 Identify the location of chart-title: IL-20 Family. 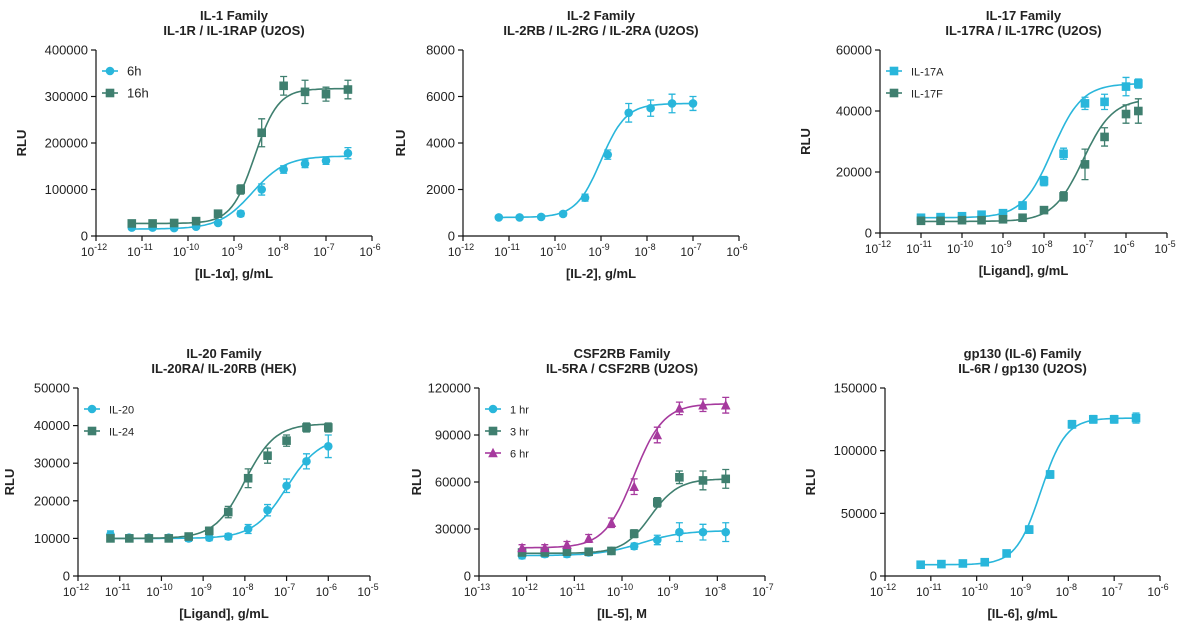
(224, 353).